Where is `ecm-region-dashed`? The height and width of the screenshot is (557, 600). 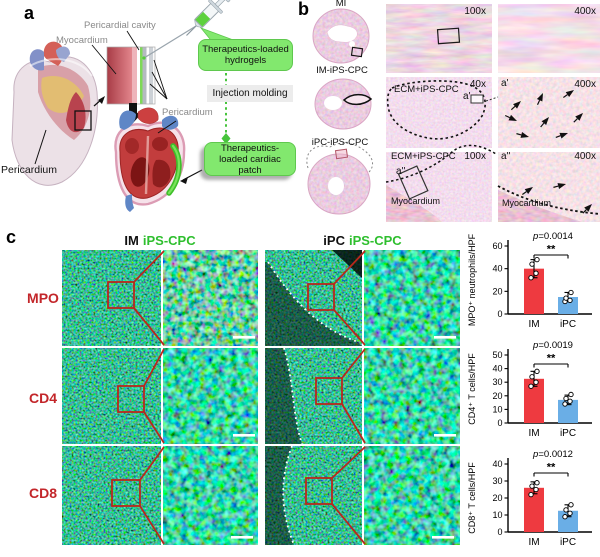 ecm-region-dashed is located at coordinates (436, 110).